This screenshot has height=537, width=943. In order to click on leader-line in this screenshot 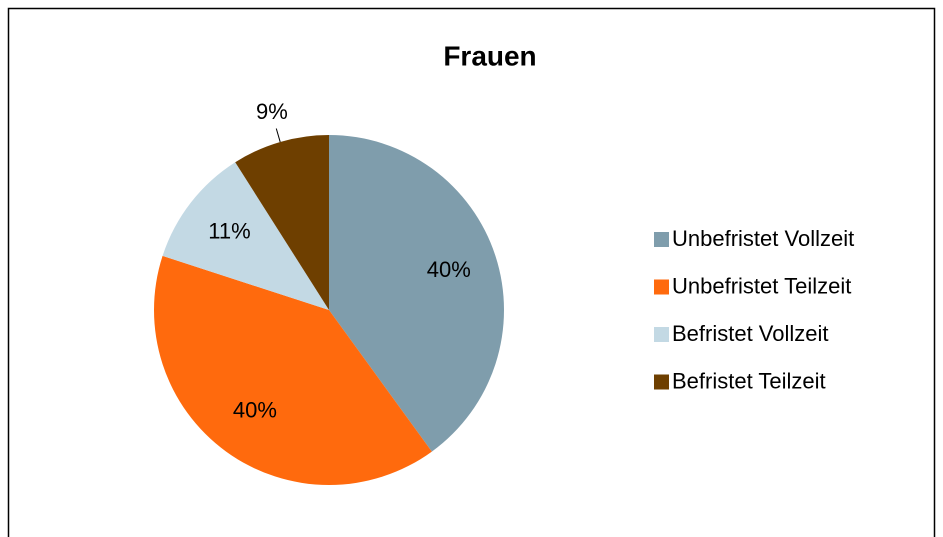, I will do `click(278, 135)`.